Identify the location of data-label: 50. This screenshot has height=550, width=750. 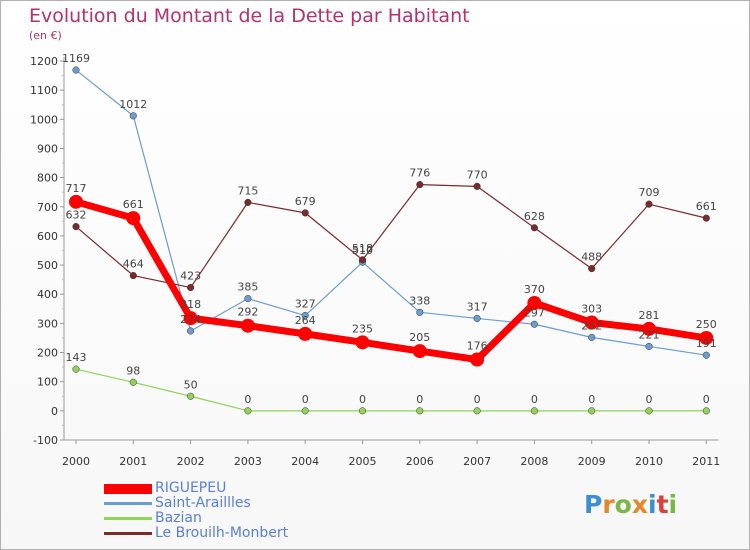
(191, 384).